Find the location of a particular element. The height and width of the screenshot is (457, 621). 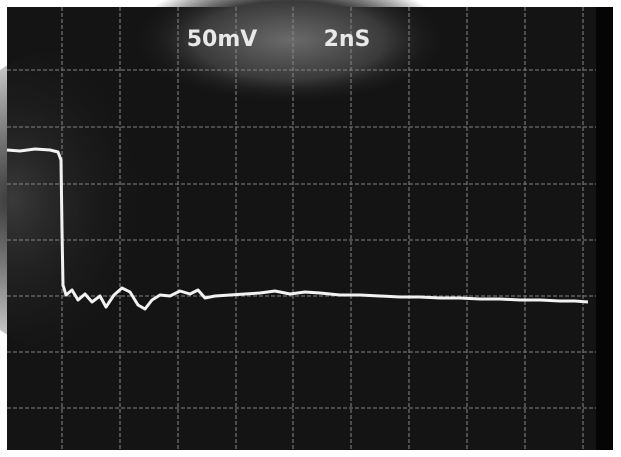

screen-edge is located at coordinates (604, 228).